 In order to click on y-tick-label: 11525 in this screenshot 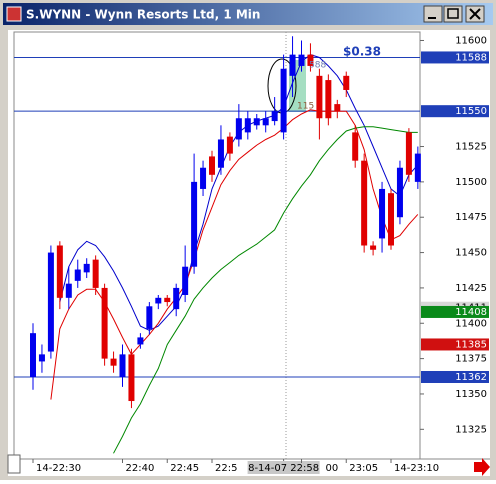, I will do `click(471, 147)`.